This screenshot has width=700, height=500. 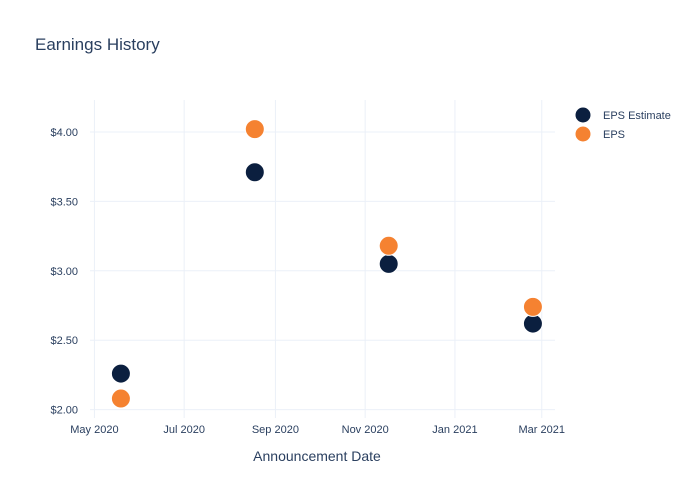 What do you see at coordinates (637, 116) in the screenshot?
I see `legend-label: EPS Estimate` at bounding box center [637, 116].